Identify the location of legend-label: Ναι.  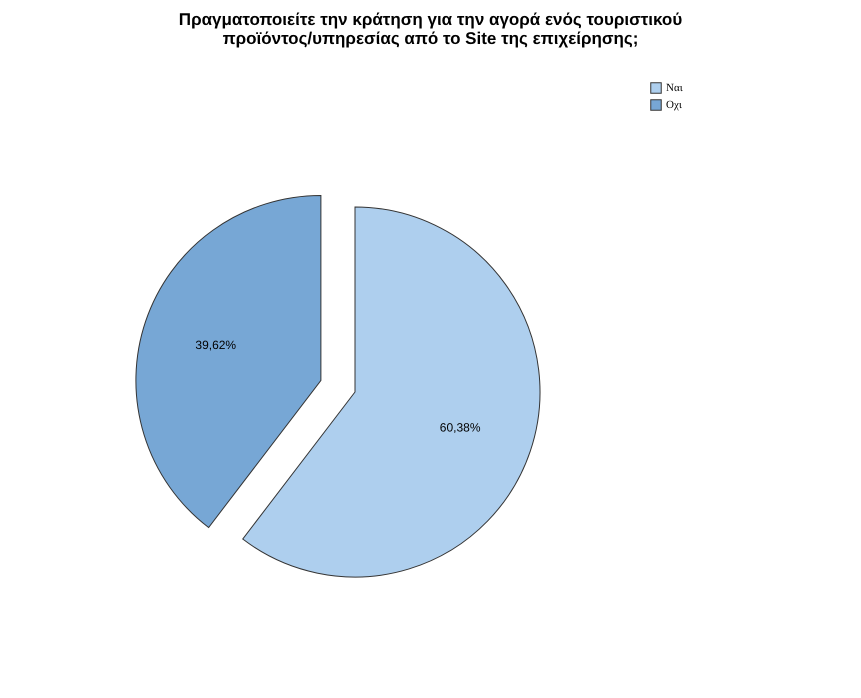
(674, 88).